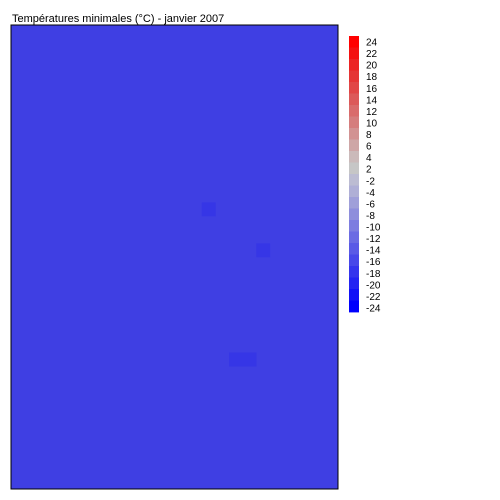 The height and width of the screenshot is (500, 500). What do you see at coordinates (372, 112) in the screenshot?
I see `colorbar-tick-label: 12` at bounding box center [372, 112].